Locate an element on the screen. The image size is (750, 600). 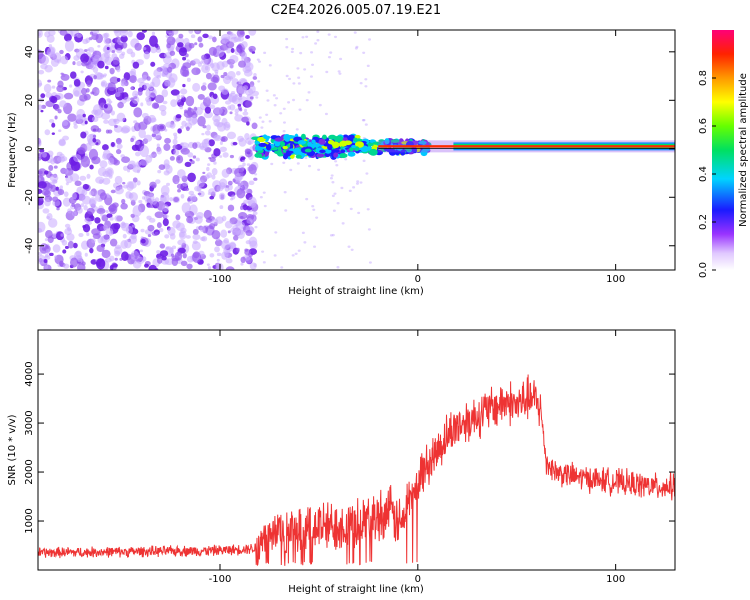
x-tick-label: 0 is located at coordinates (418, 279).